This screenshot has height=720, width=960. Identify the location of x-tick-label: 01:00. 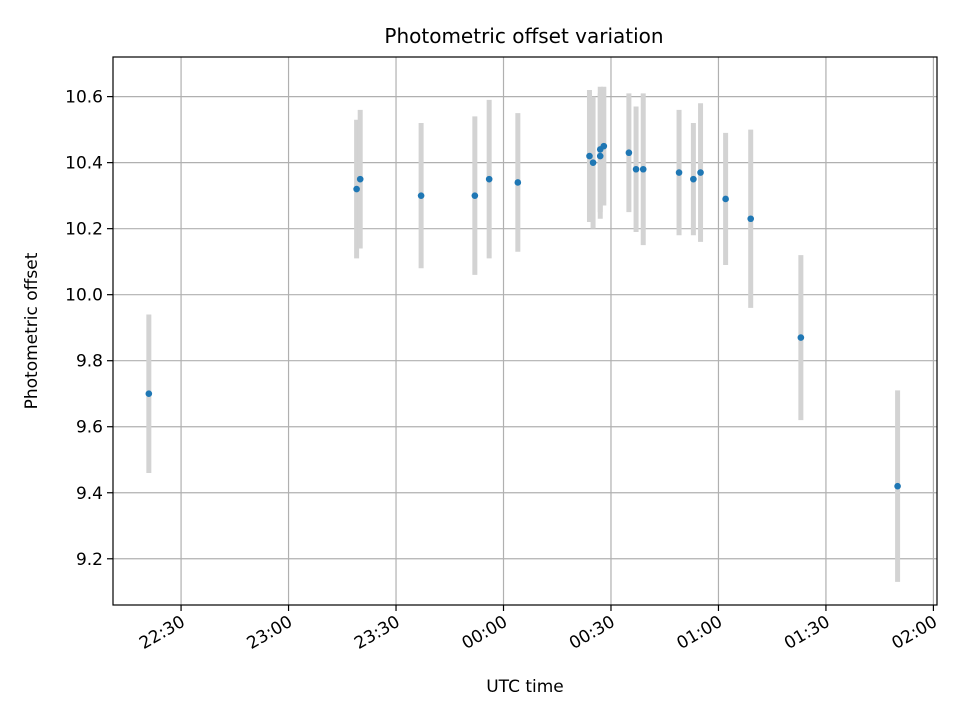
(700, 633).